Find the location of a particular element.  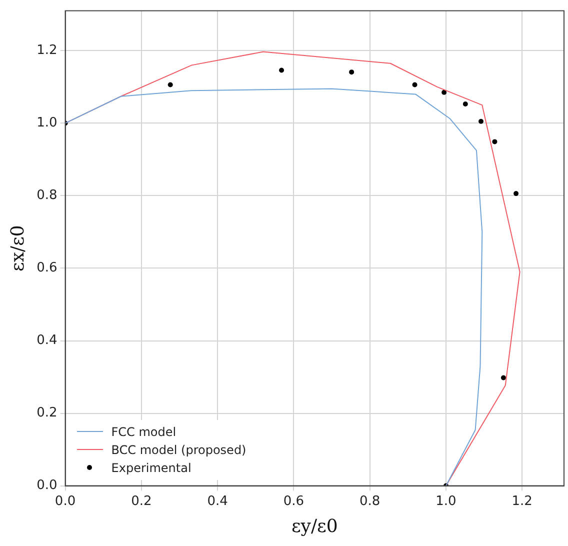

x-tick-label: 0.8 is located at coordinates (369, 501).